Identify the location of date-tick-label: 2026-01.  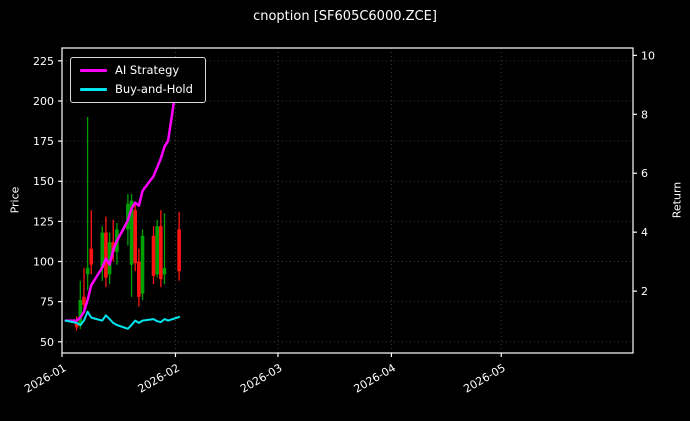
(45, 378).